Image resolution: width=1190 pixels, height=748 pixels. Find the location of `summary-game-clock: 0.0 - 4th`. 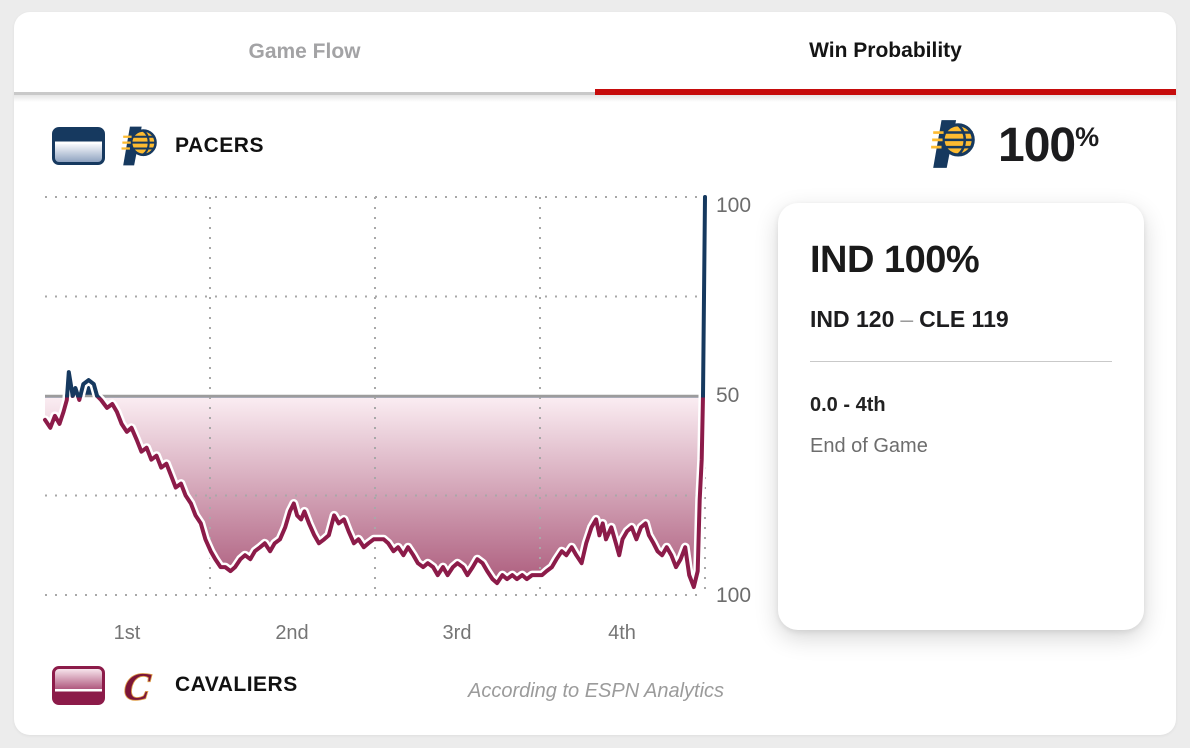

summary-game-clock: 0.0 - 4th is located at coordinates (848, 405).